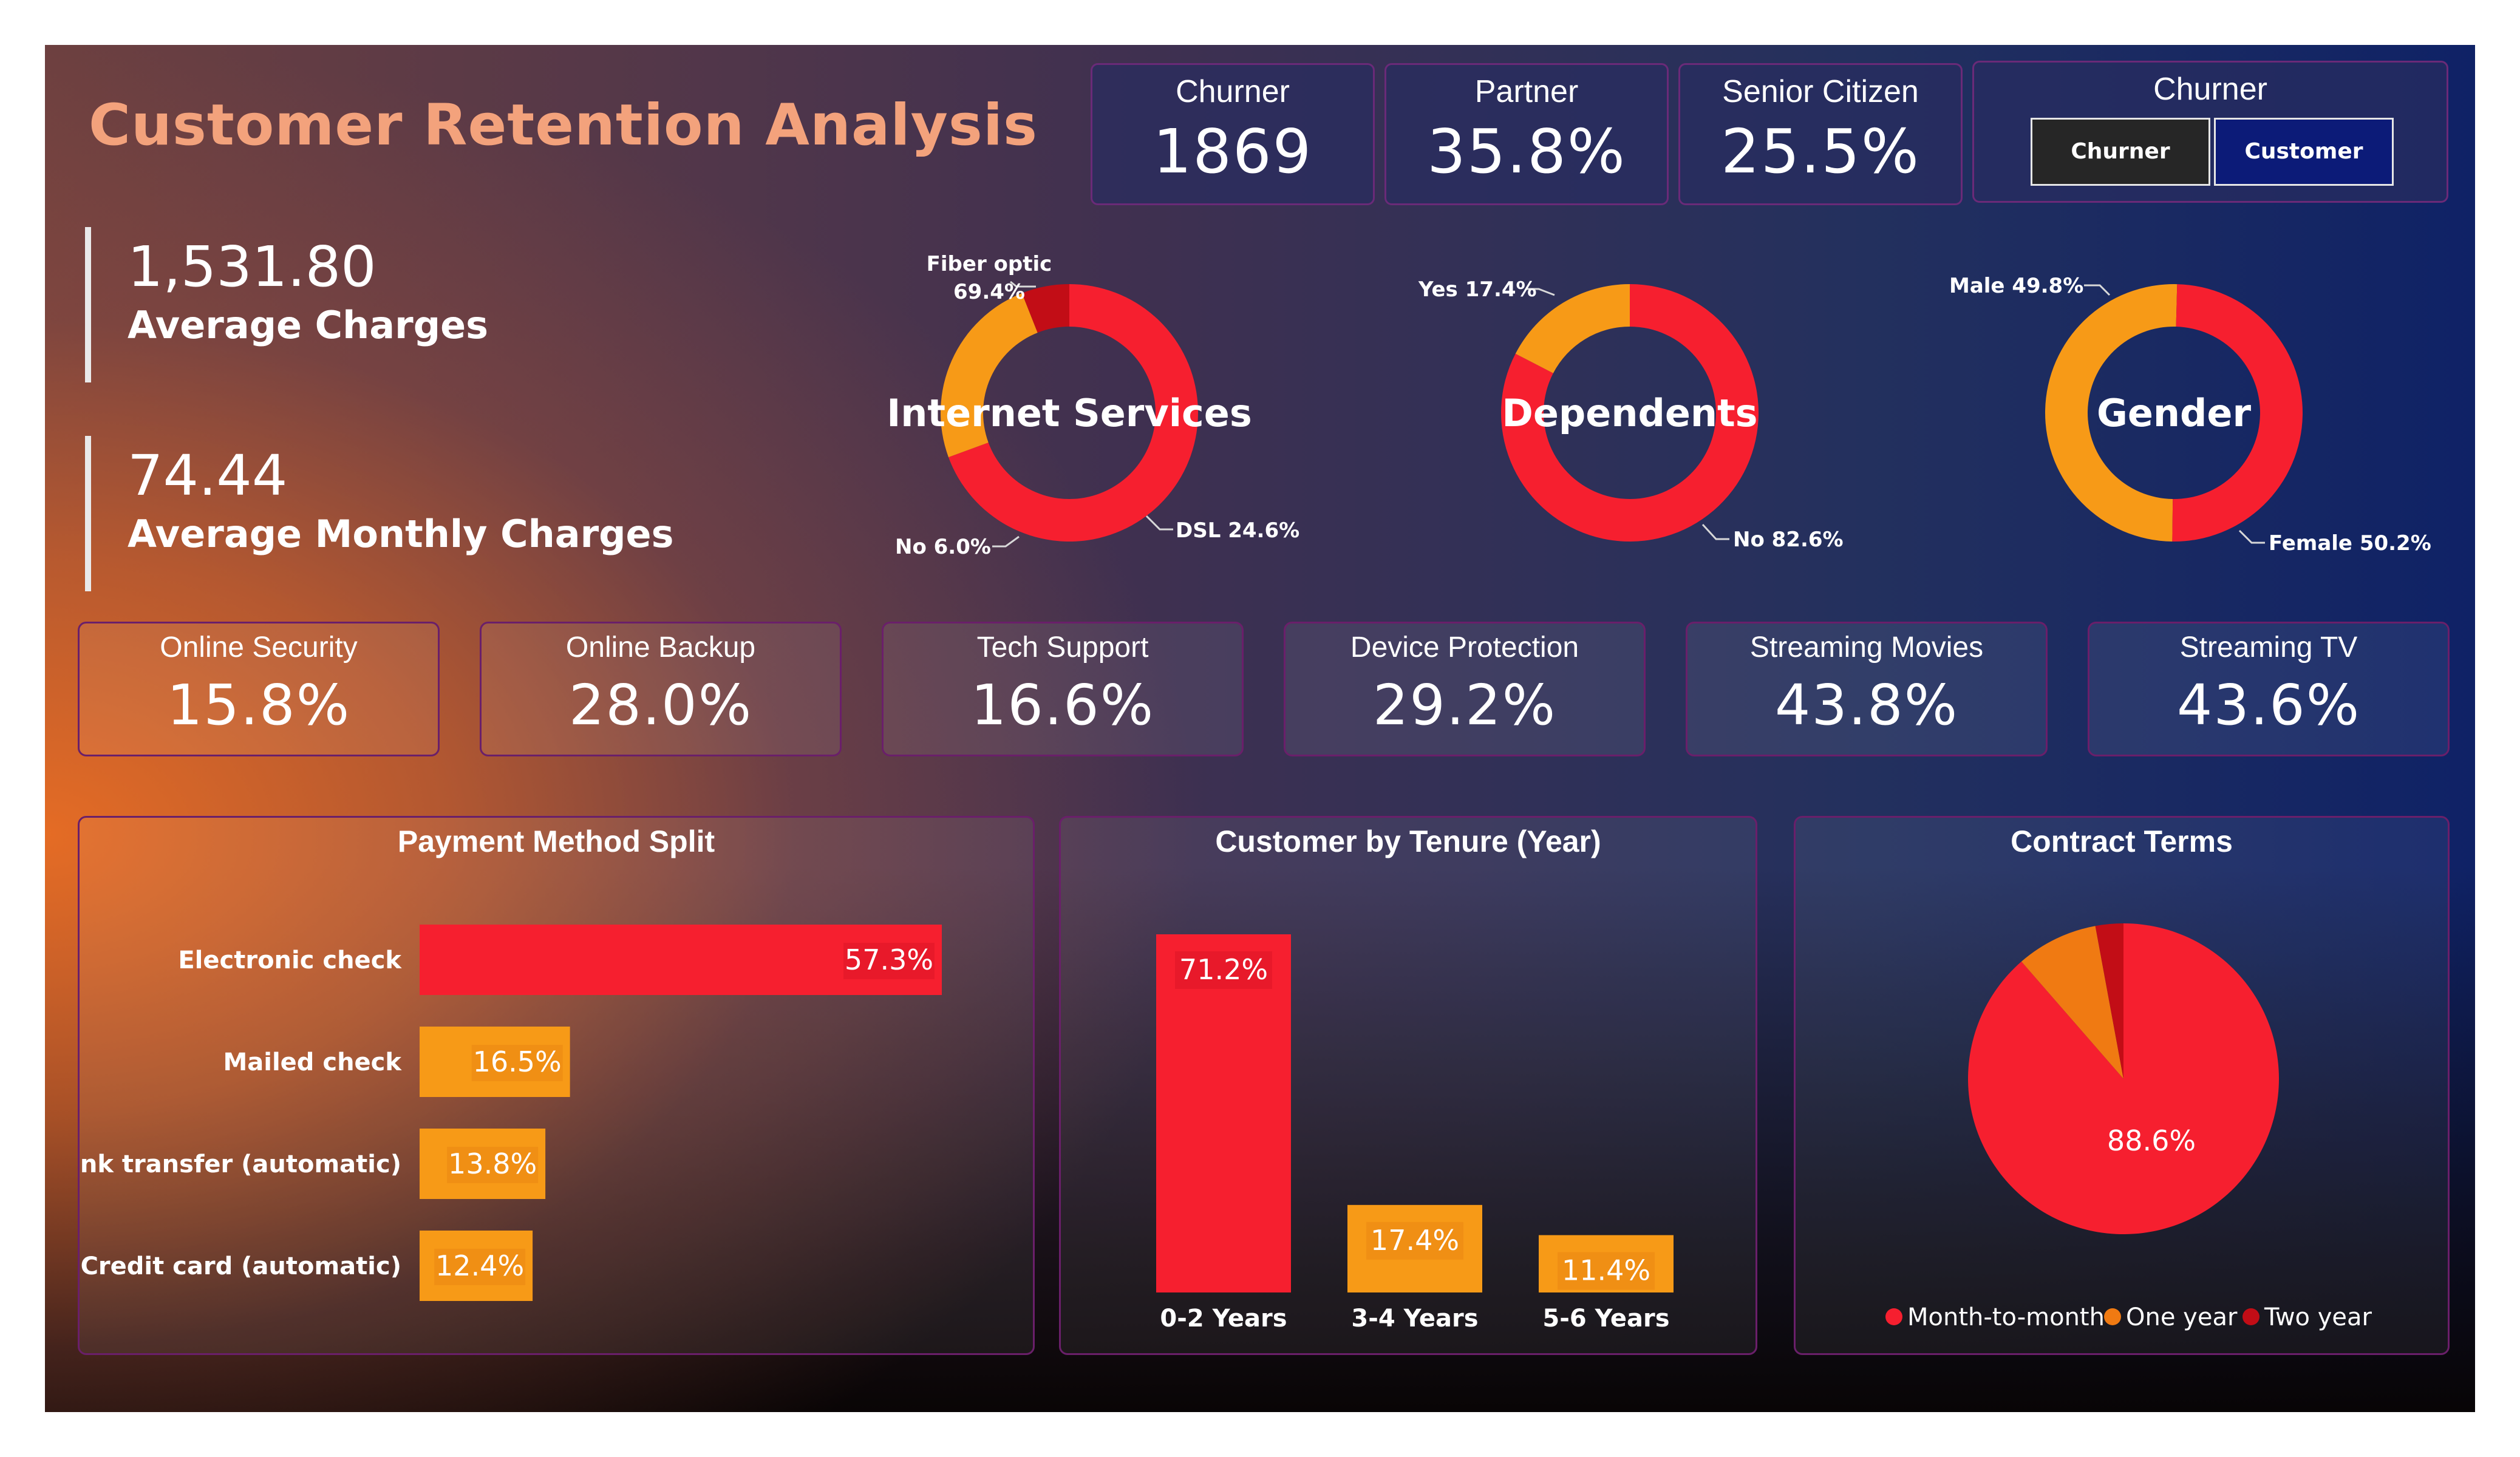 This screenshot has width=2520, height=1457. Describe the element at coordinates (1715, 531) in the screenshot. I see `leader-no-dependents` at that location.